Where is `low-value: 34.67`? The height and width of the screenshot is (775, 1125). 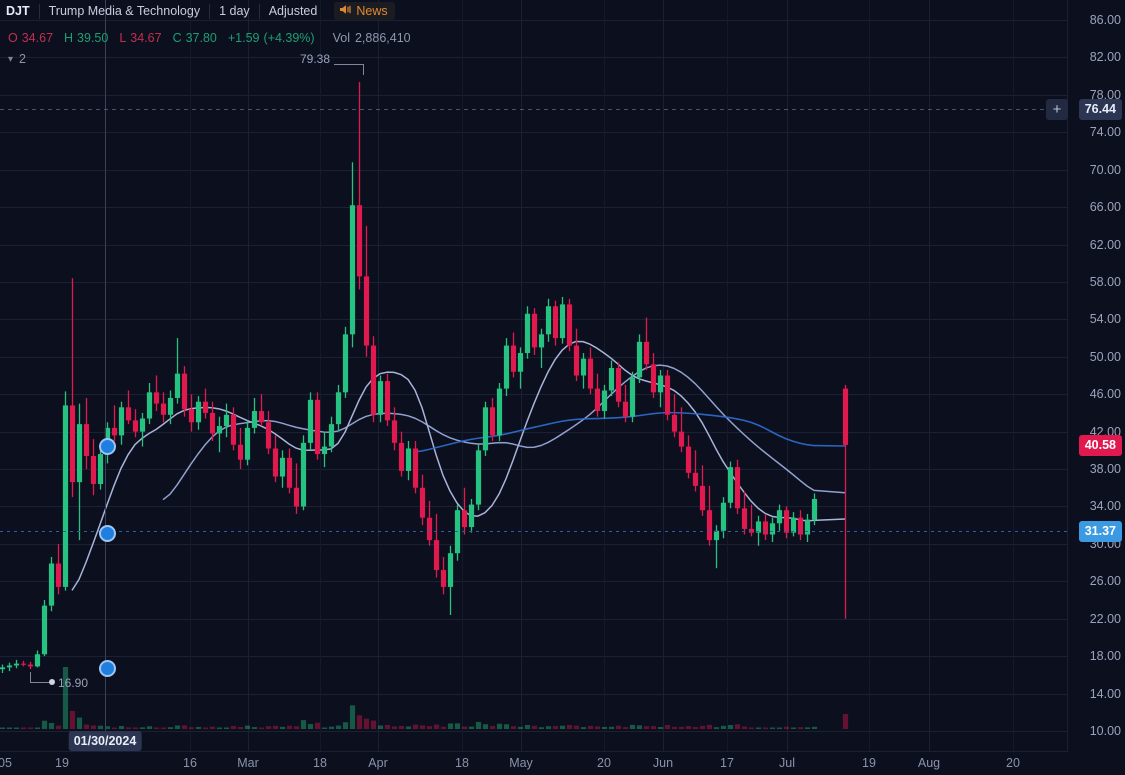 low-value: 34.67 is located at coordinates (146, 38).